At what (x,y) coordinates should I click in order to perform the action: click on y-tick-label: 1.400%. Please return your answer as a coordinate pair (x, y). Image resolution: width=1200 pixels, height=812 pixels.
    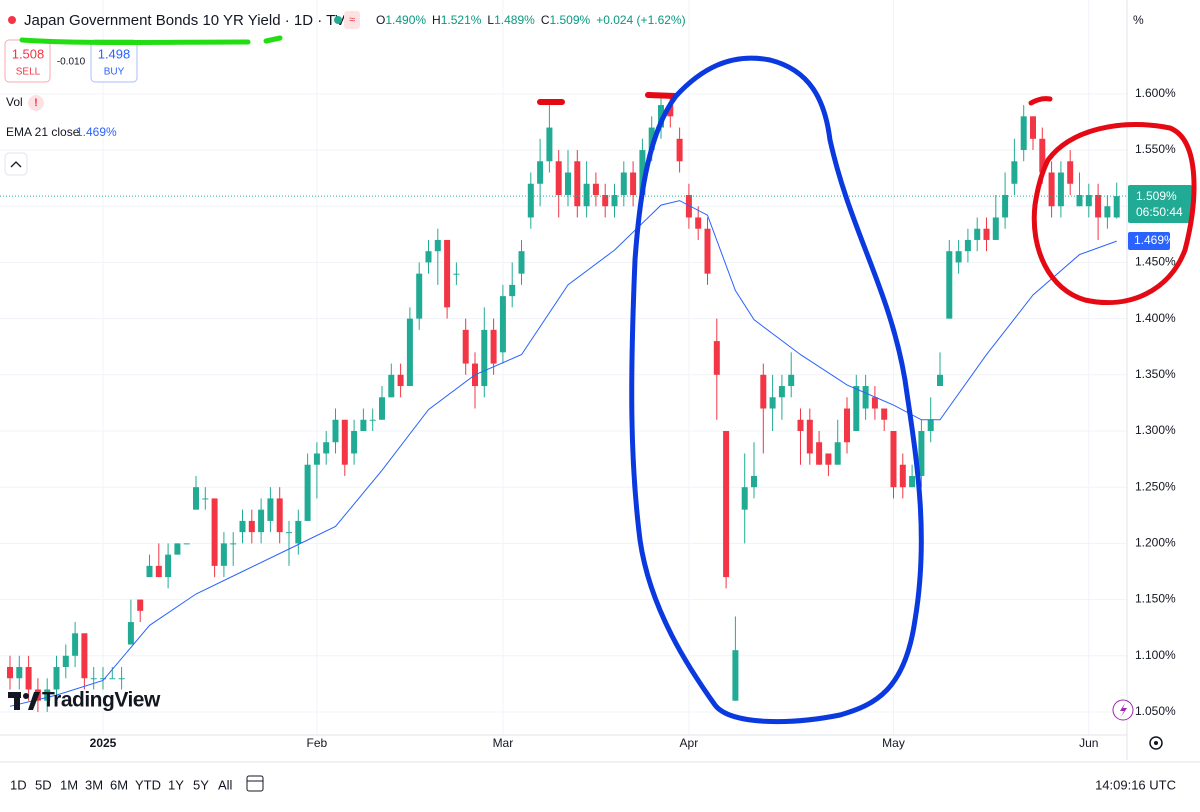
    Looking at the image, I should click on (1155, 318).